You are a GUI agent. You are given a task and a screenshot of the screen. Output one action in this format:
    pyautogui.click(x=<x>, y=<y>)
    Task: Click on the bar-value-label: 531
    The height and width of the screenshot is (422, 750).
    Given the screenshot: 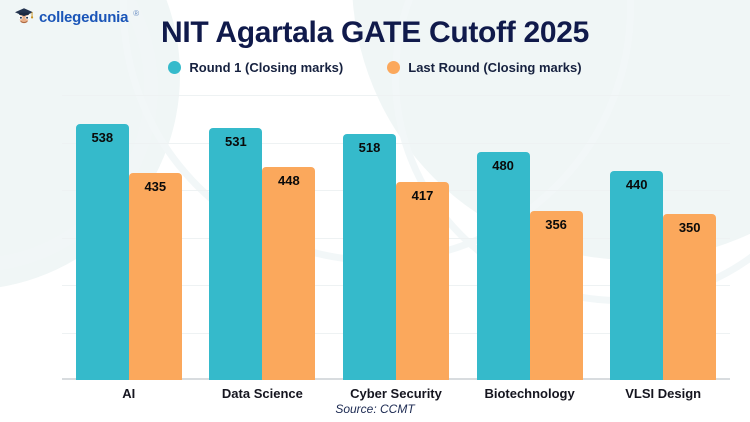 What is the action you would take?
    pyautogui.click(x=236, y=141)
    